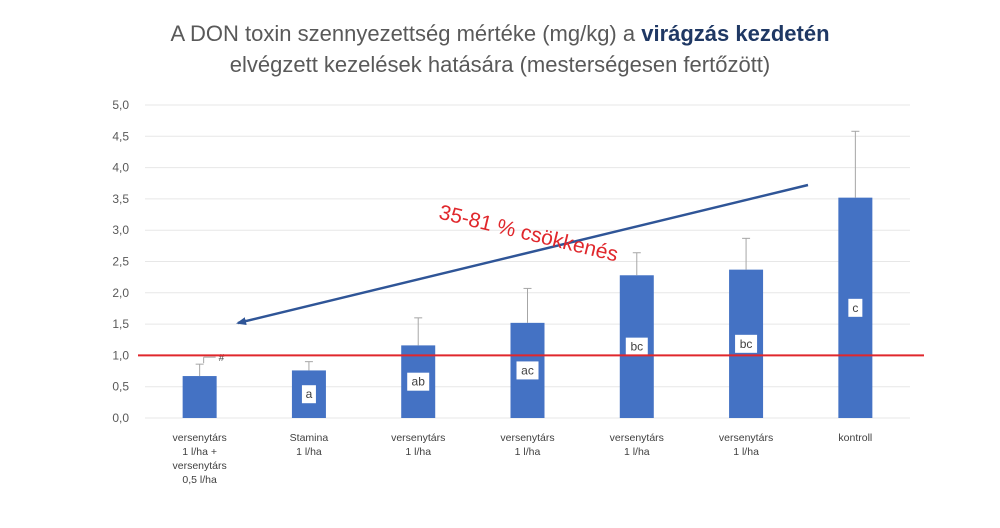 This screenshot has width=1000, height=528. What do you see at coordinates (120, 293) in the screenshot?
I see `y-tick-label: 2,0` at bounding box center [120, 293].